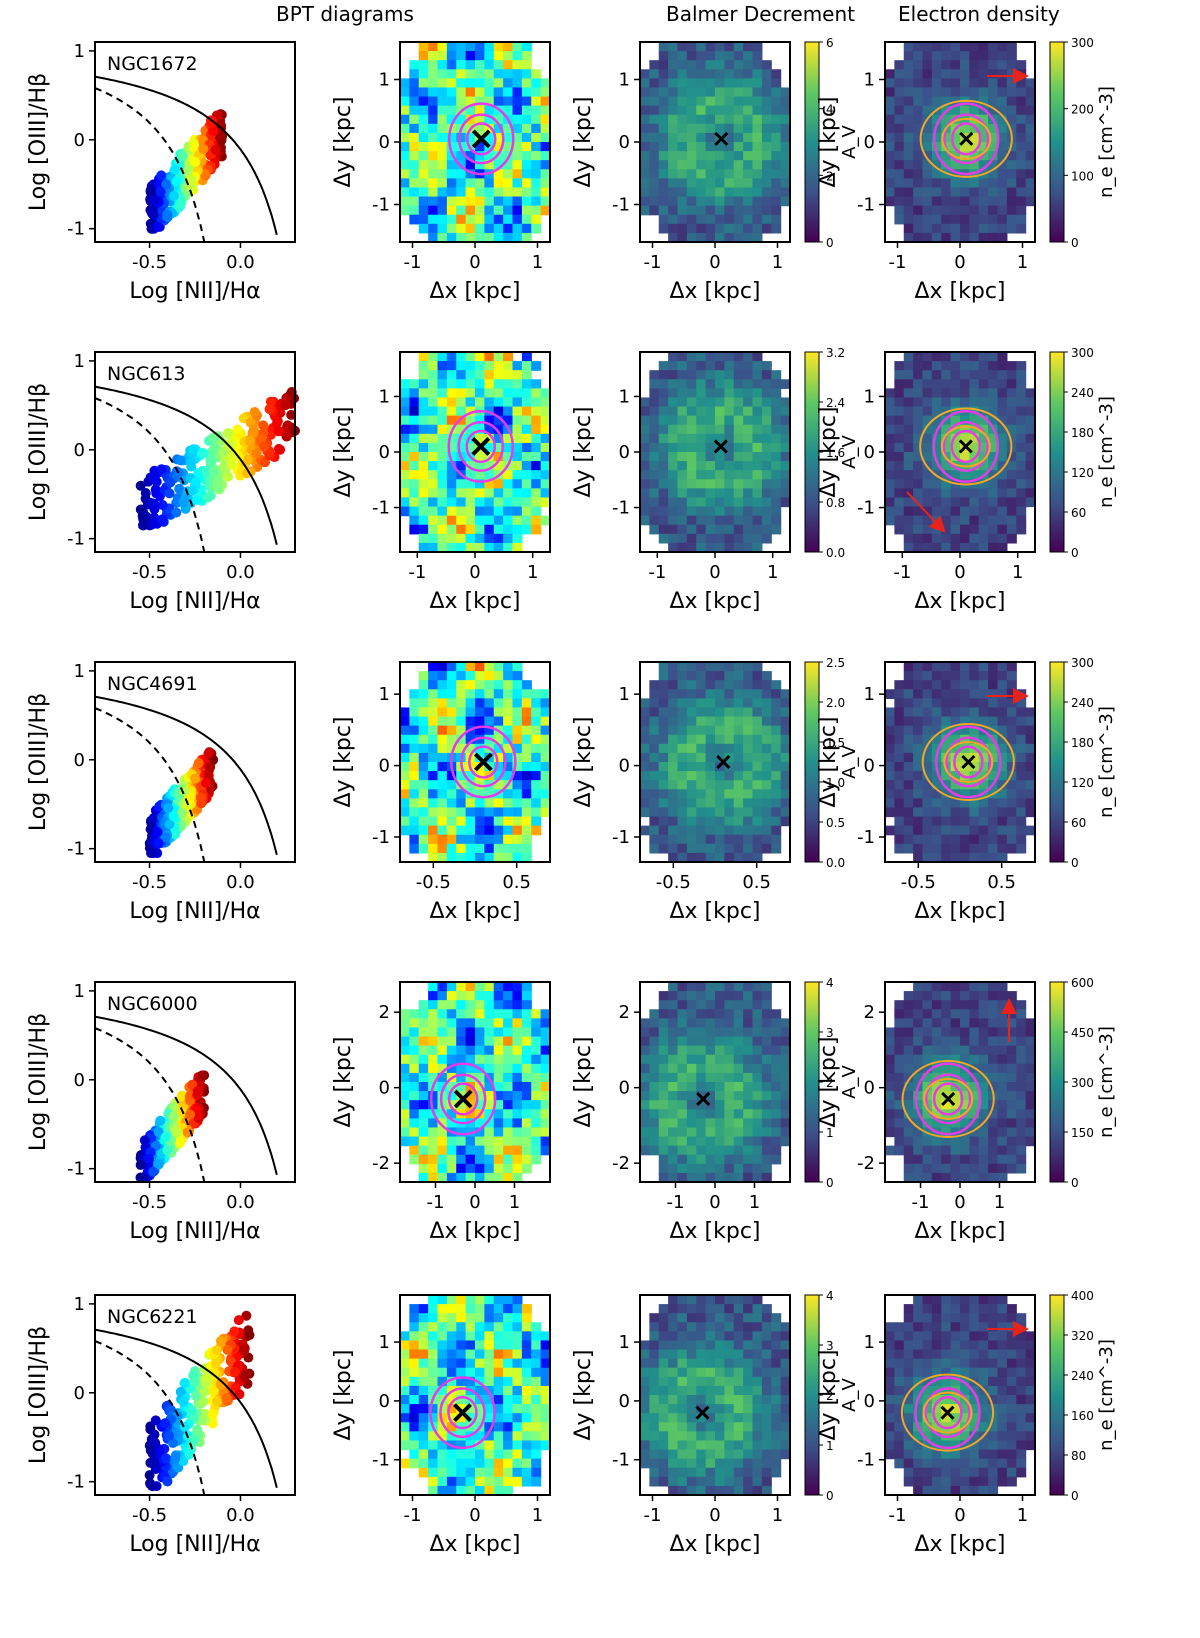 Image resolution: width=1200 pixels, height=1638 pixels. What do you see at coordinates (1022, 262) in the screenshot?
I see `row1-ne-xtick-label: 1` at bounding box center [1022, 262].